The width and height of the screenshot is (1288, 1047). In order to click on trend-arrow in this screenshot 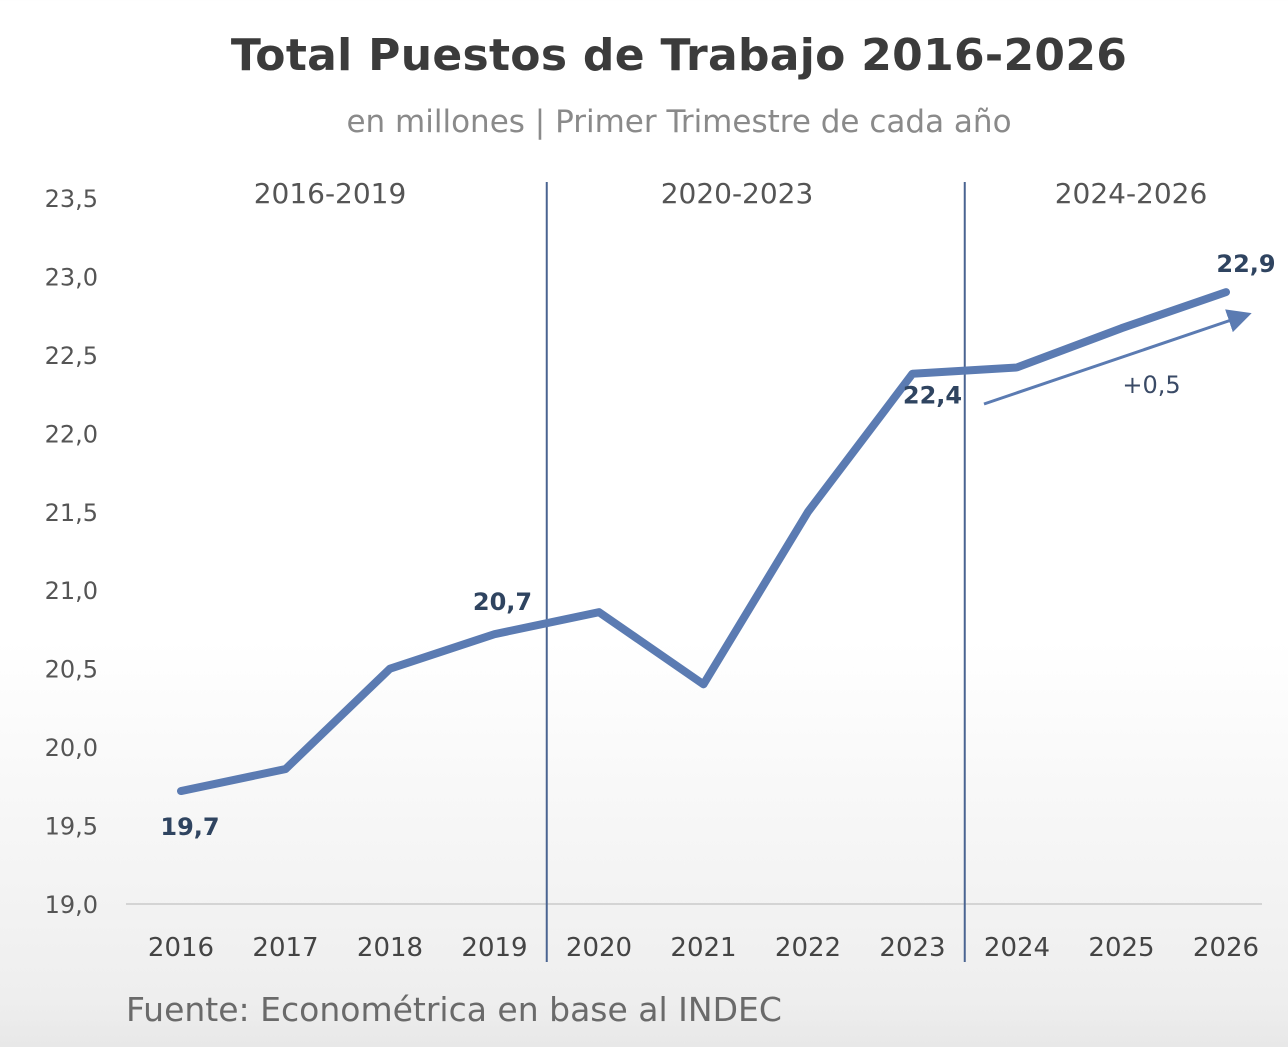, I will do `click(1117, 357)`.